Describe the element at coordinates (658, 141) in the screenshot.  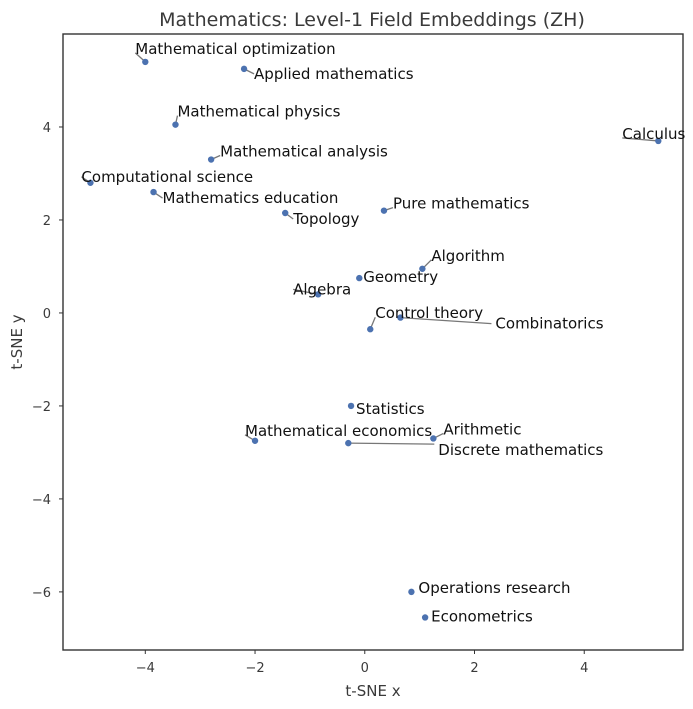
I see `data-point-calculus` at that location.